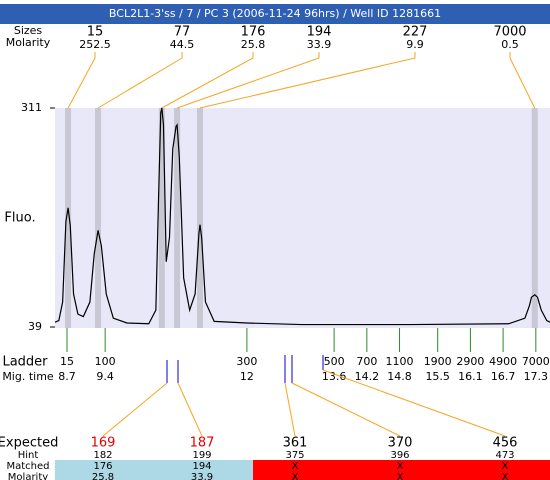 The height and width of the screenshot is (480, 550). What do you see at coordinates (67, 361) in the screenshot?
I see `ladder-size: 15` at bounding box center [67, 361].